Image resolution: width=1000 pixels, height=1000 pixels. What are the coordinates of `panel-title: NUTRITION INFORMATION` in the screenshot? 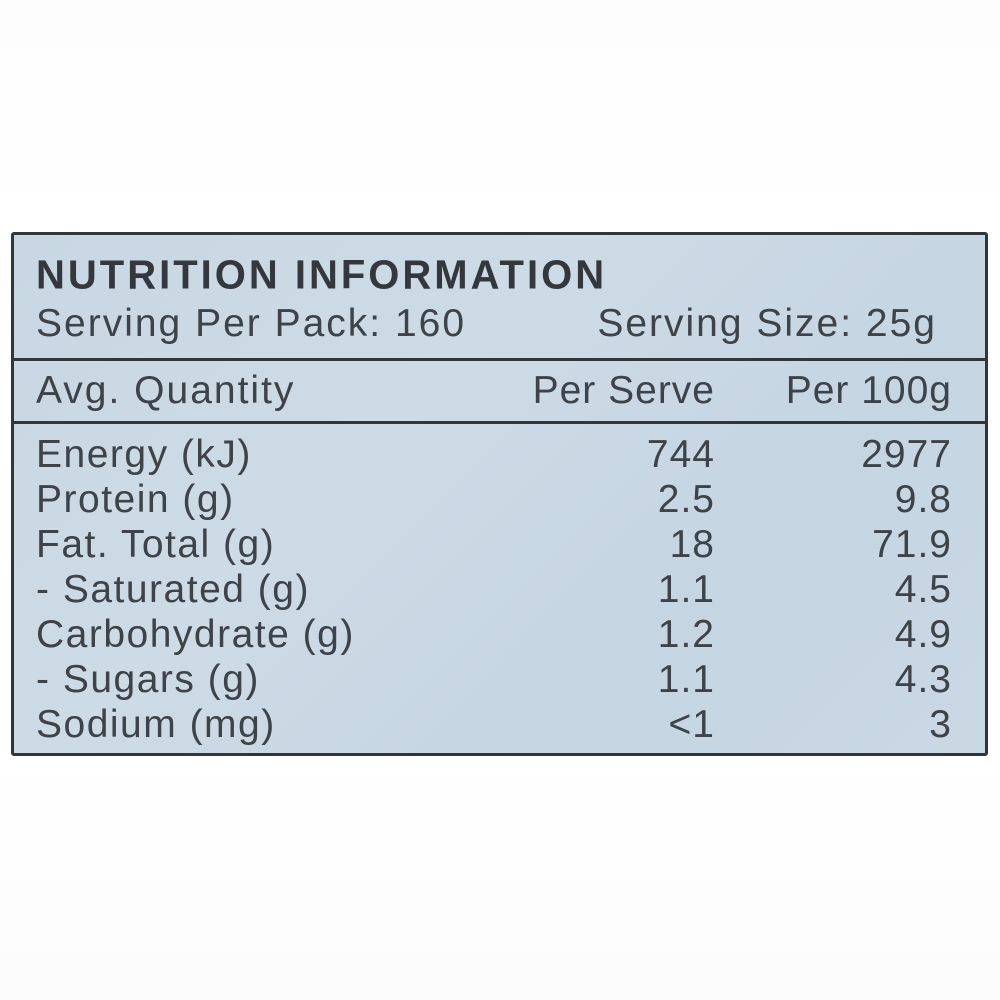 It's located at (322, 275).